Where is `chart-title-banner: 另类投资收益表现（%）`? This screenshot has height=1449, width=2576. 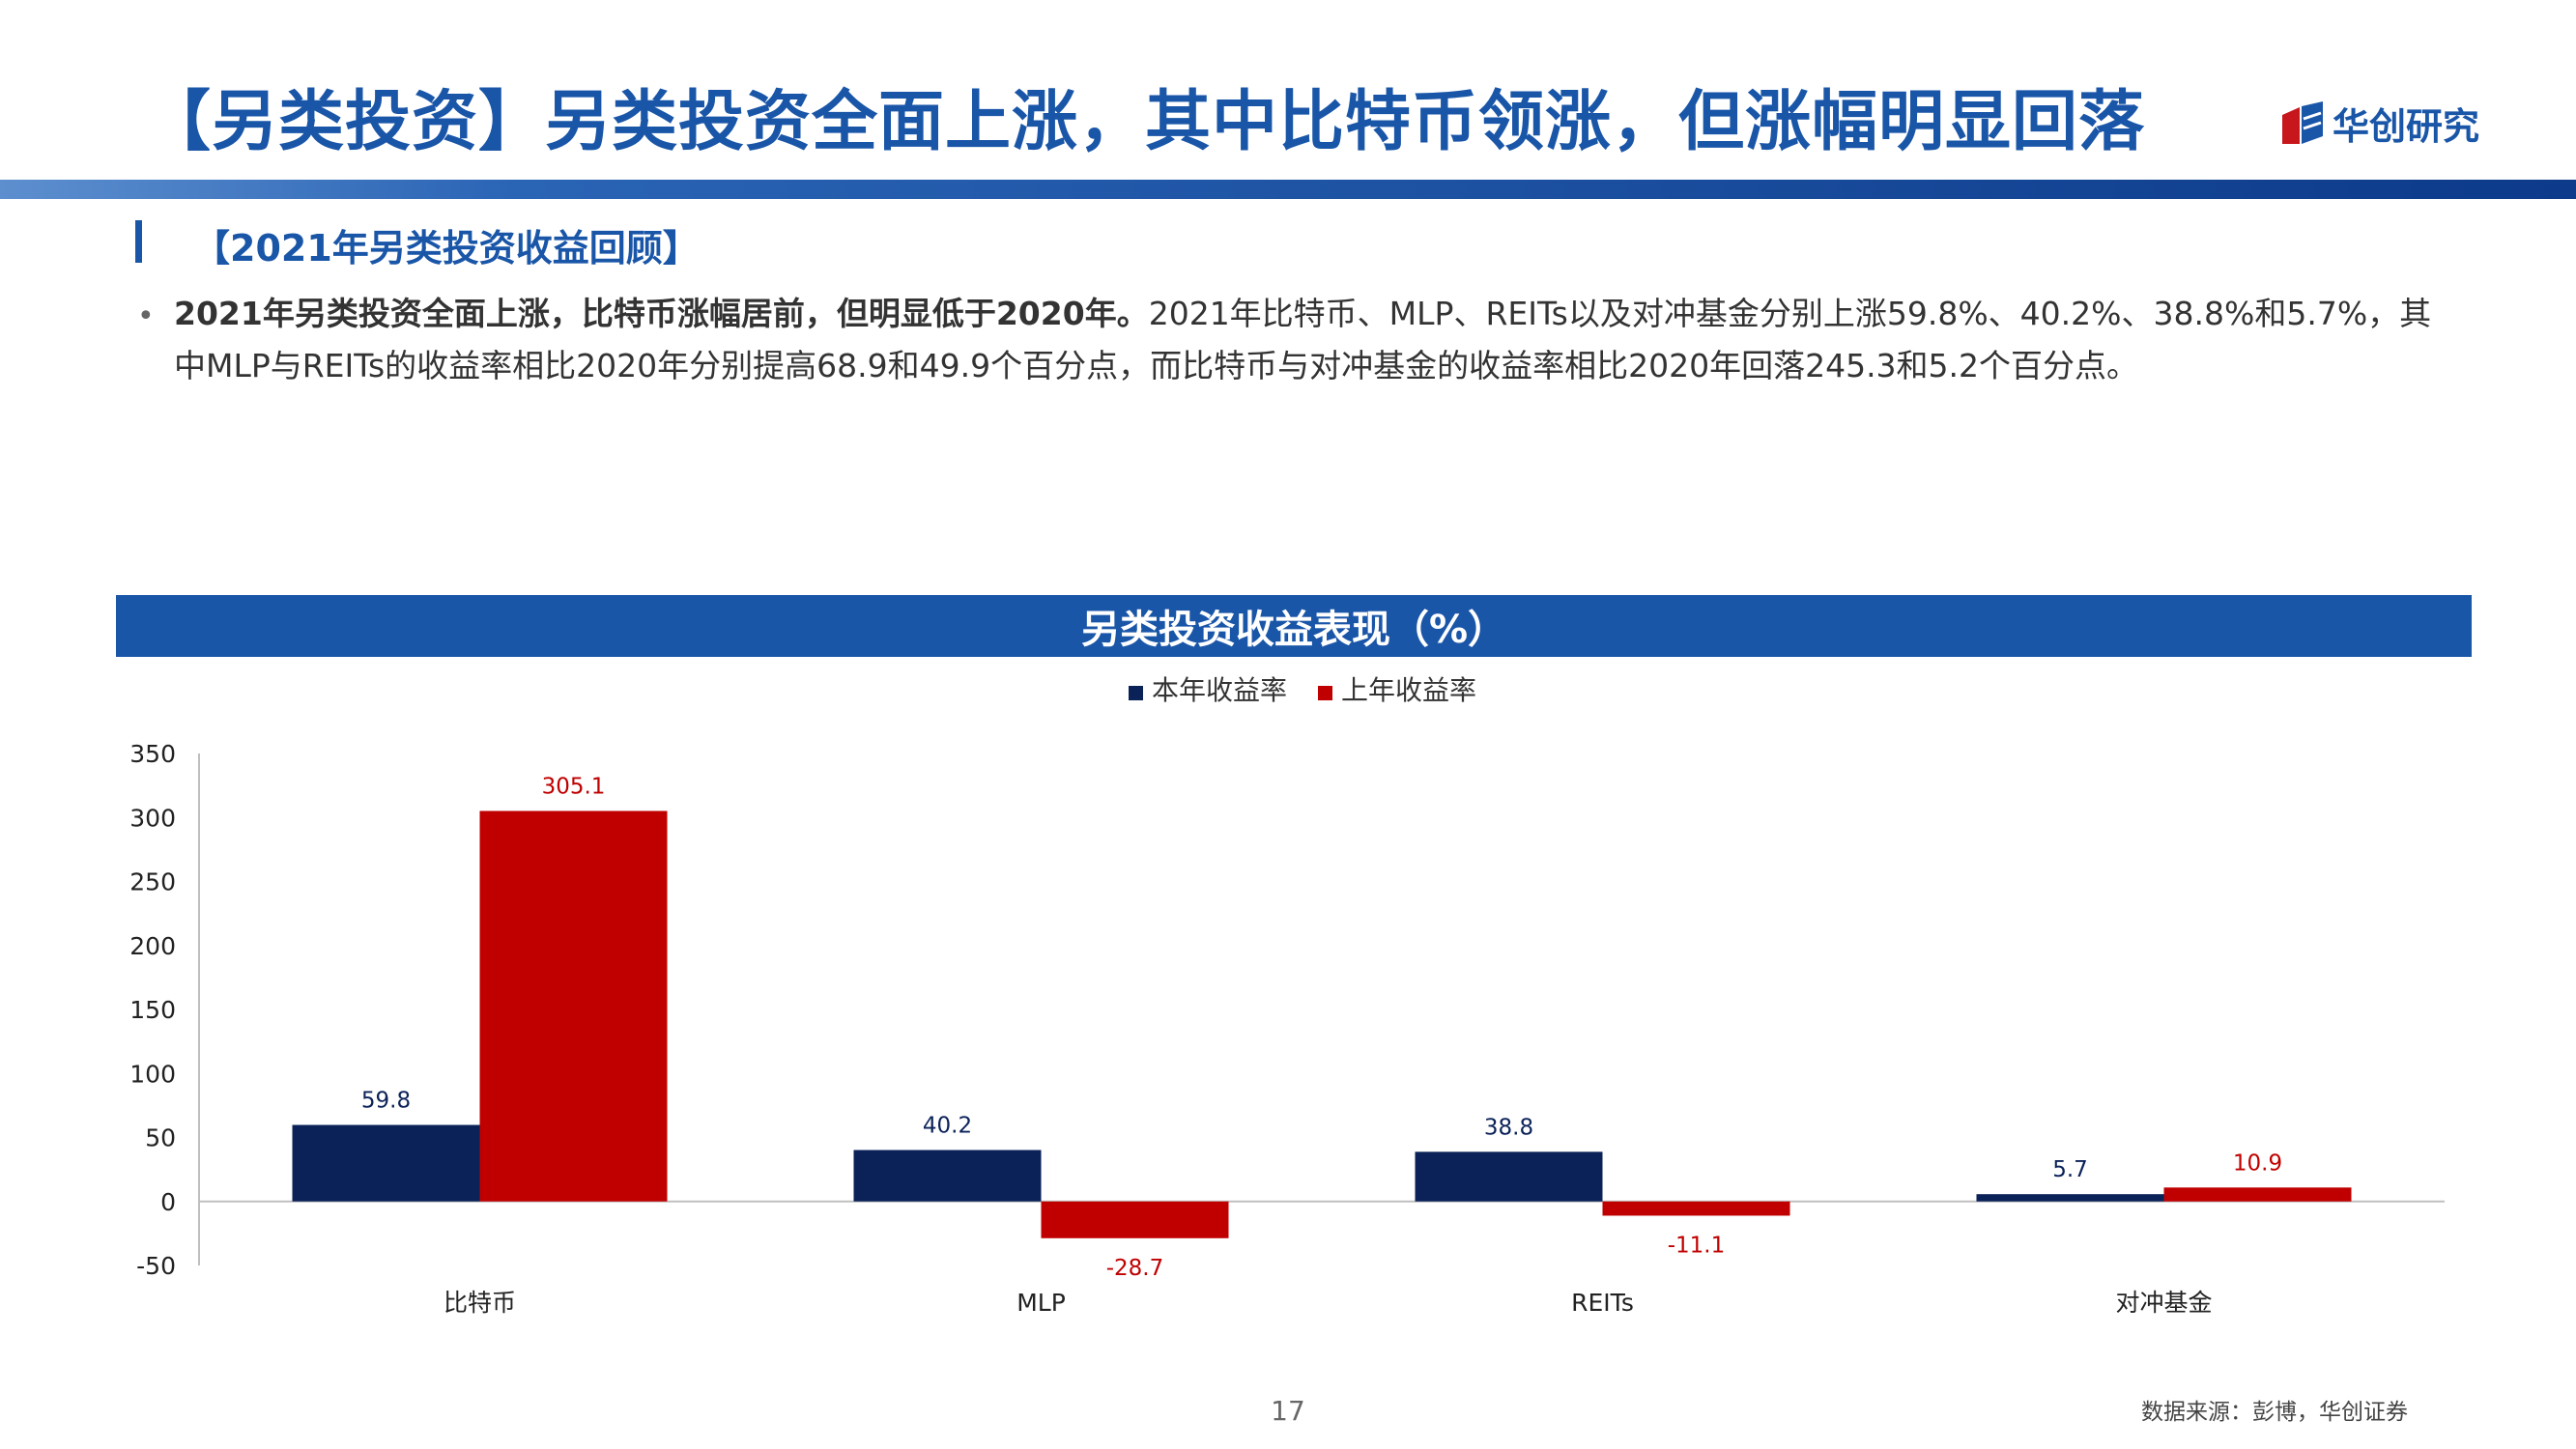
chart-title-banner: 另类投资收益表现（%） is located at coordinates (1294, 626).